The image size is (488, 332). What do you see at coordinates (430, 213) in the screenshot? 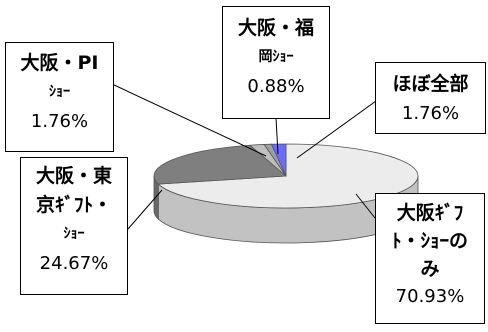
I see `label-text: 大阪ｷﾞﾌ` at bounding box center [430, 213].